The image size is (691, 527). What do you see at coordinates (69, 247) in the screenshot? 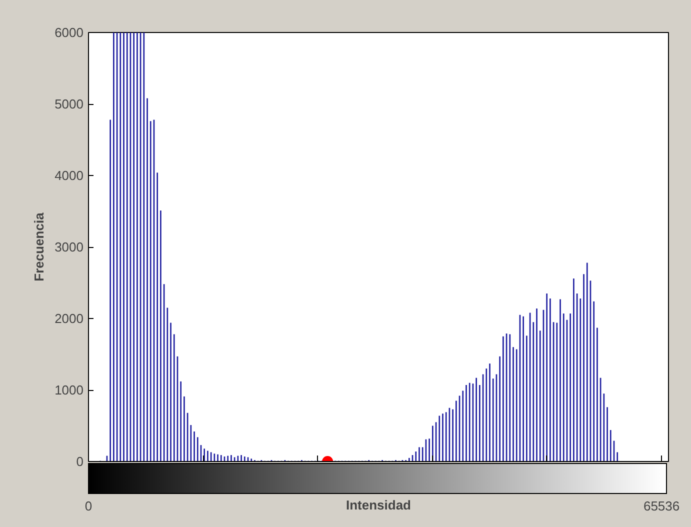
I see `y-tick-label: 3000` at bounding box center [69, 247].